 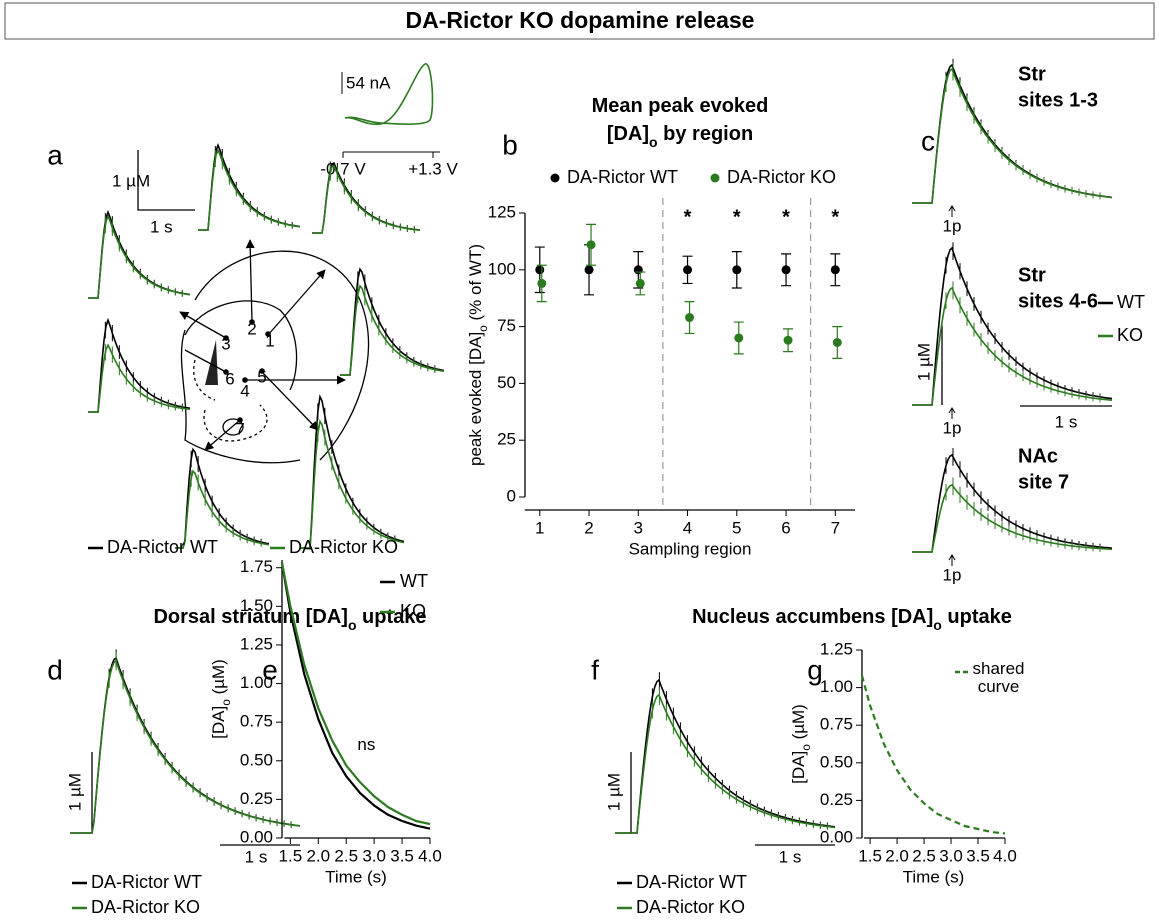 I want to click on panel-letter: b, so click(x=510, y=144).